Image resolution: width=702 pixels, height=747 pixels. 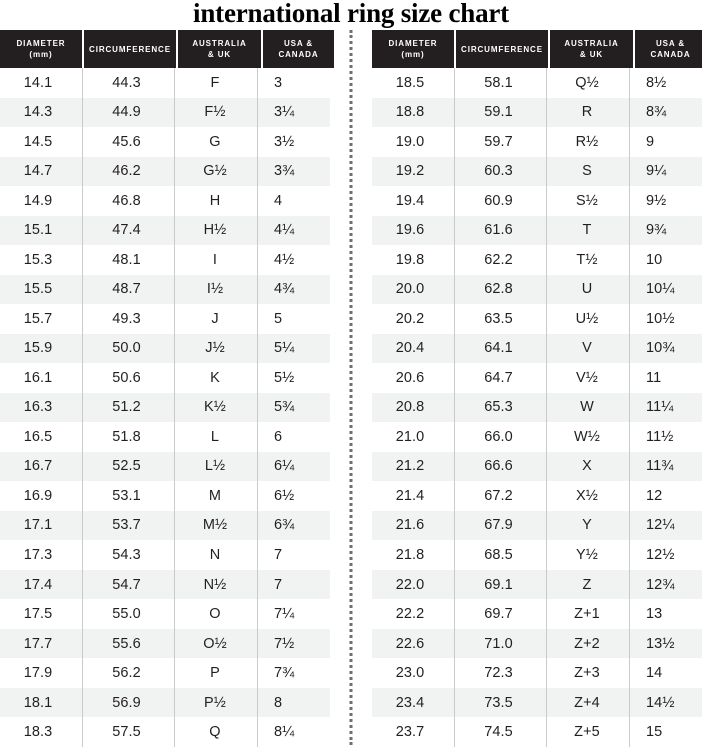 I want to click on table-row: 20.6 64.7 V½ 11, so click(x=537, y=378).